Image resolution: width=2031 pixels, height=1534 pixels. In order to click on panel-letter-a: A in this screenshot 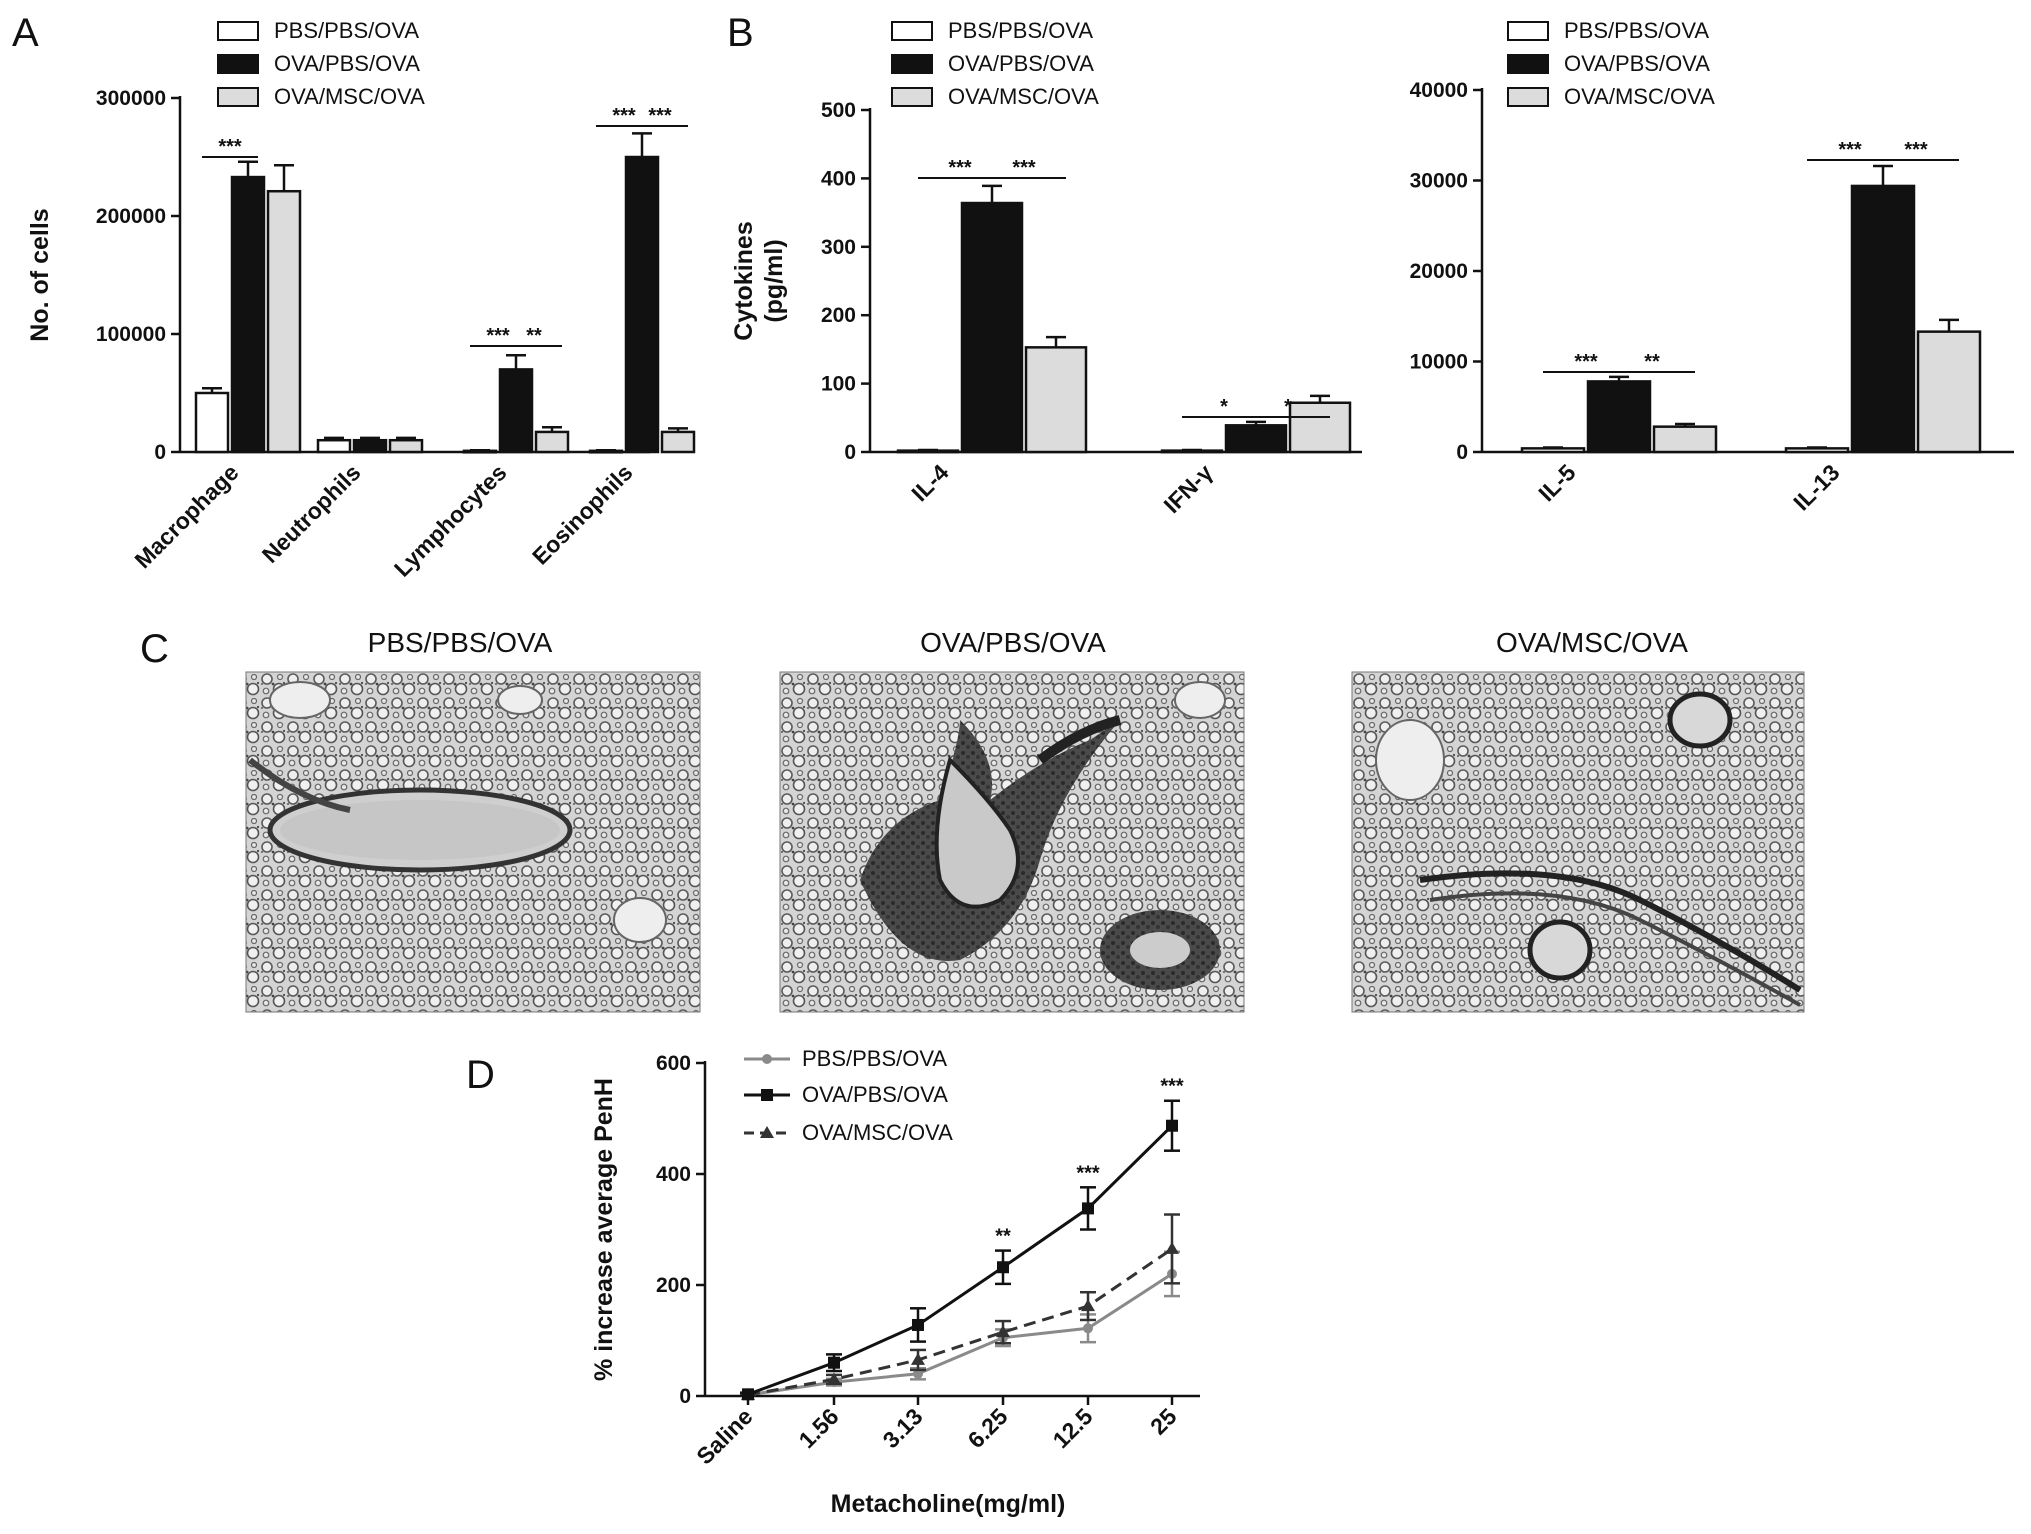, I will do `click(25, 33)`.